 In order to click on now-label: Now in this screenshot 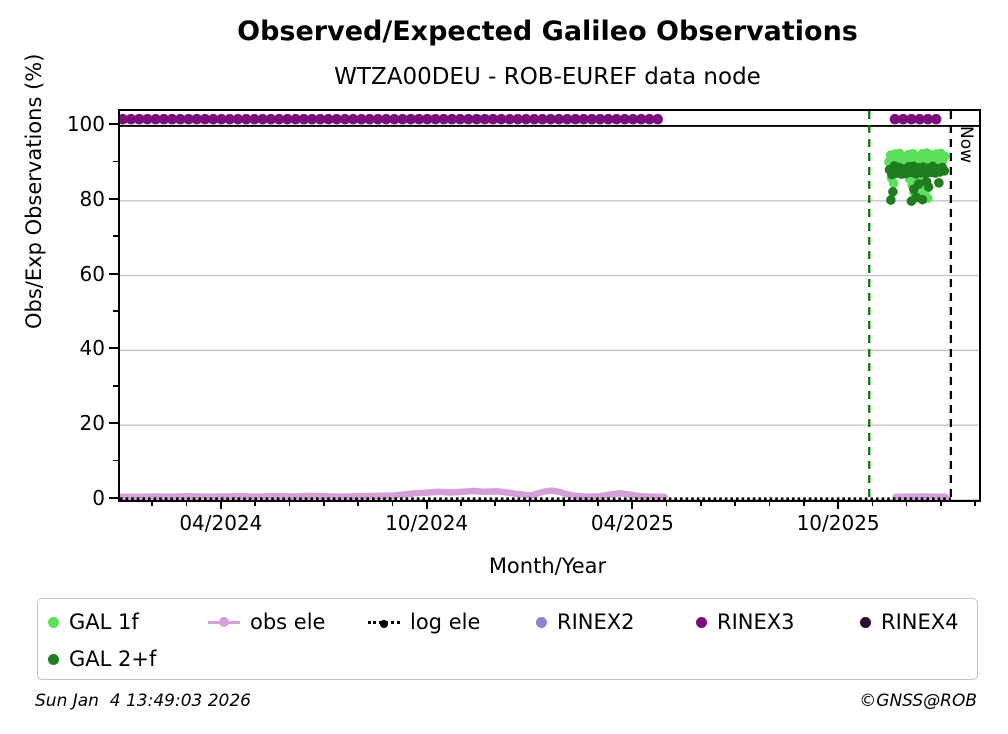, I will do `click(966, 145)`.